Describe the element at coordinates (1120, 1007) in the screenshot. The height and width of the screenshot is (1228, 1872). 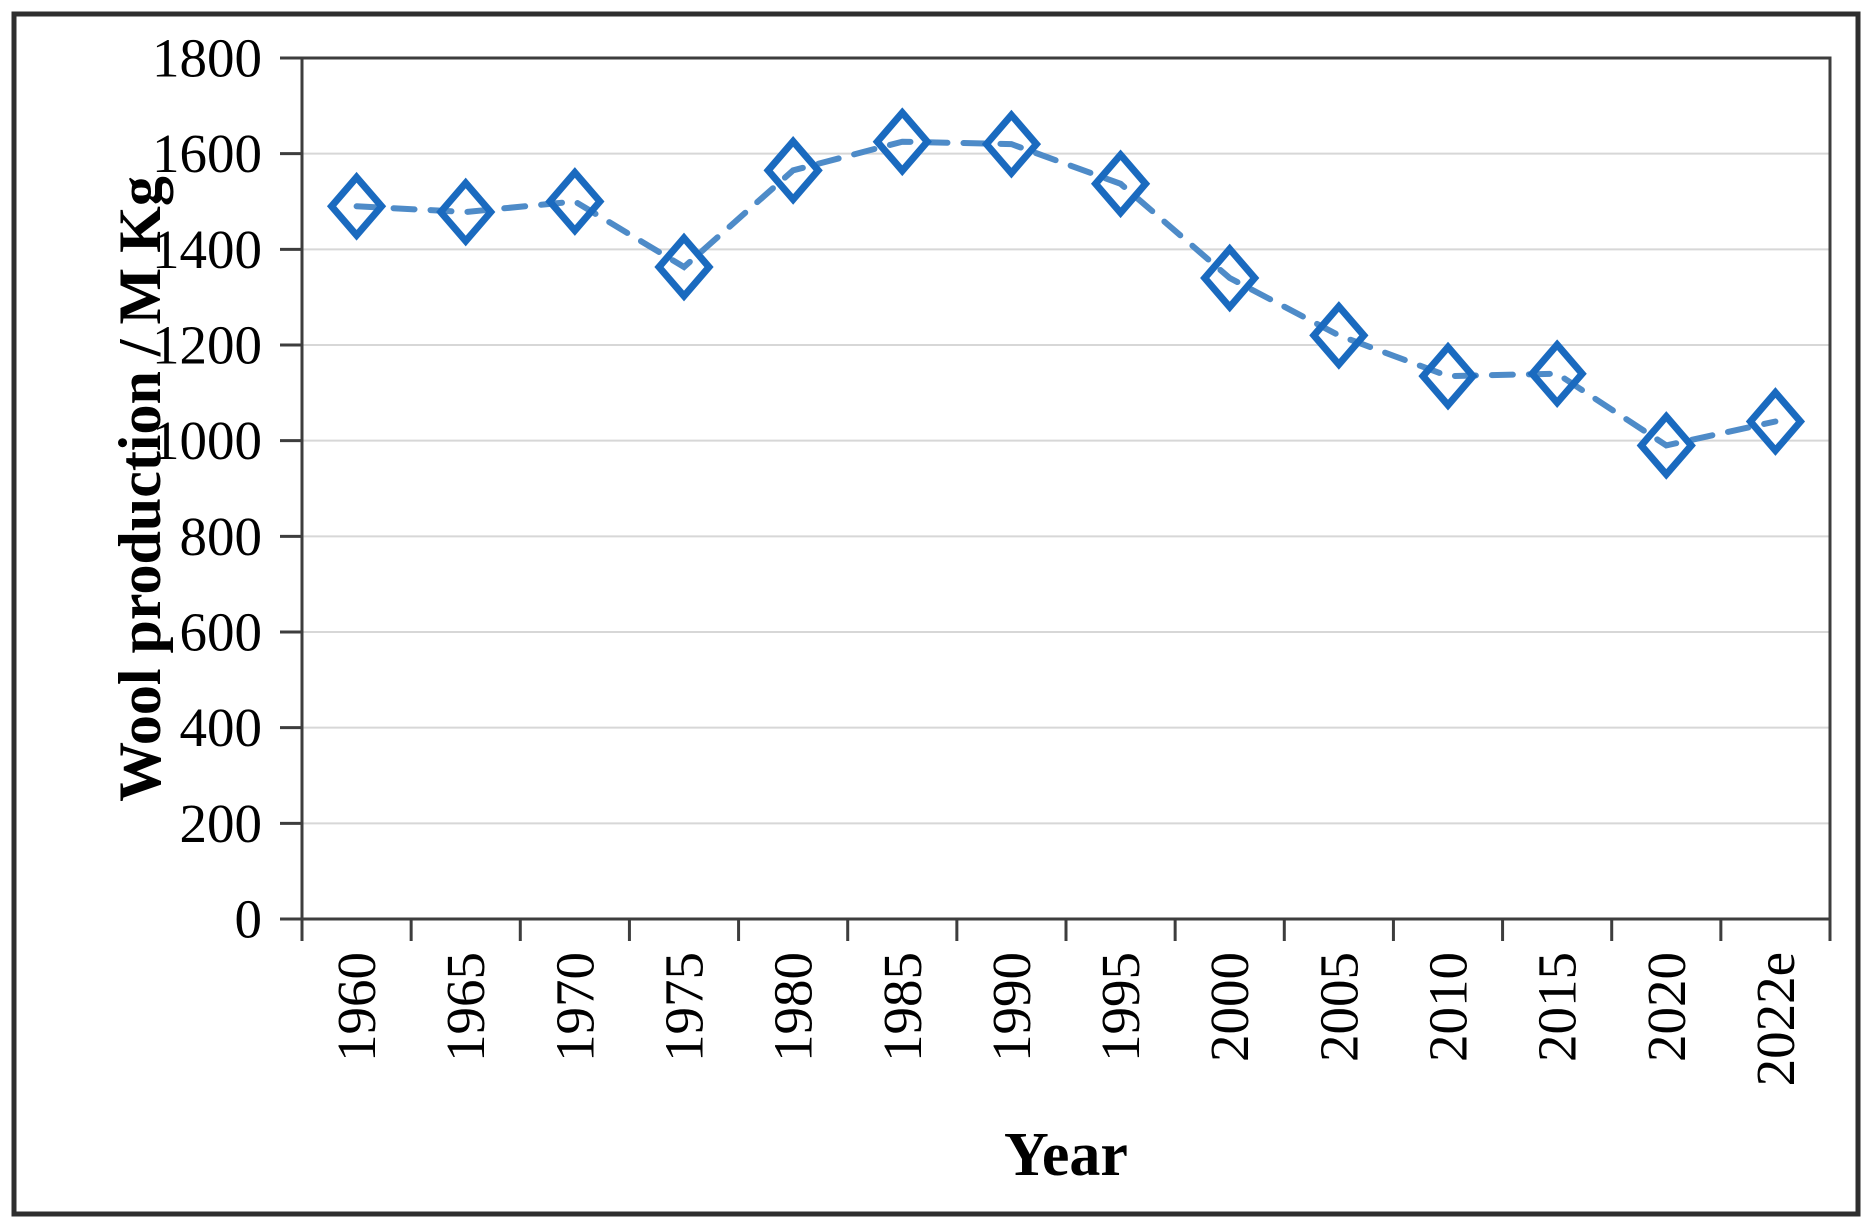
I see `x-tick-label: 1995` at that location.